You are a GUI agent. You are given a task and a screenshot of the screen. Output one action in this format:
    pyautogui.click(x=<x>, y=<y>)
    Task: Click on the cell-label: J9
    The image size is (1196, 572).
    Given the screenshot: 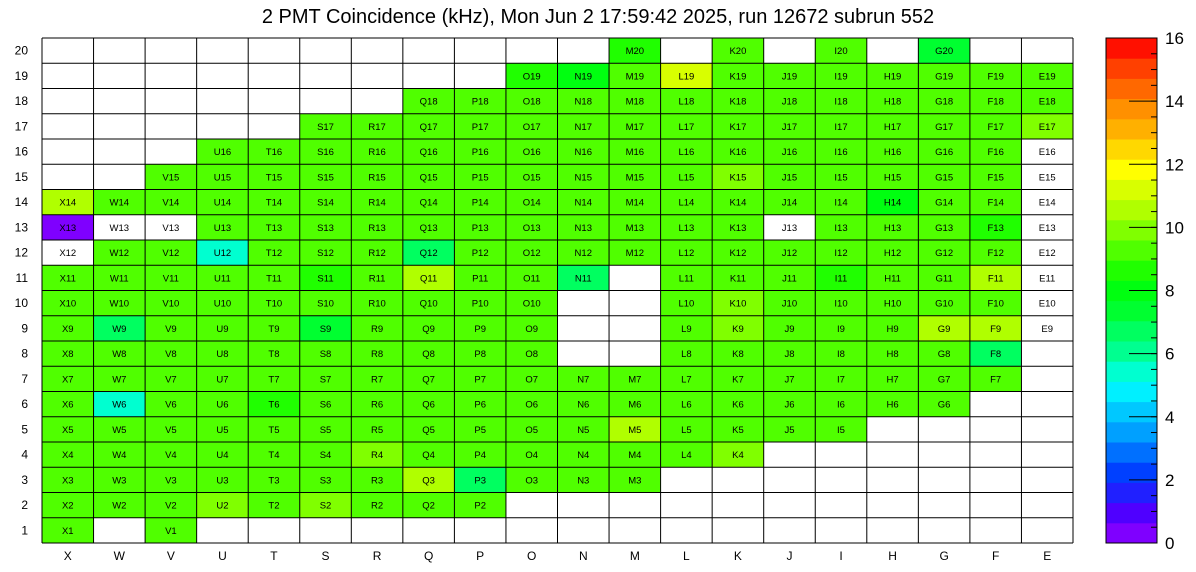 What is the action you would take?
    pyautogui.click(x=789, y=329)
    